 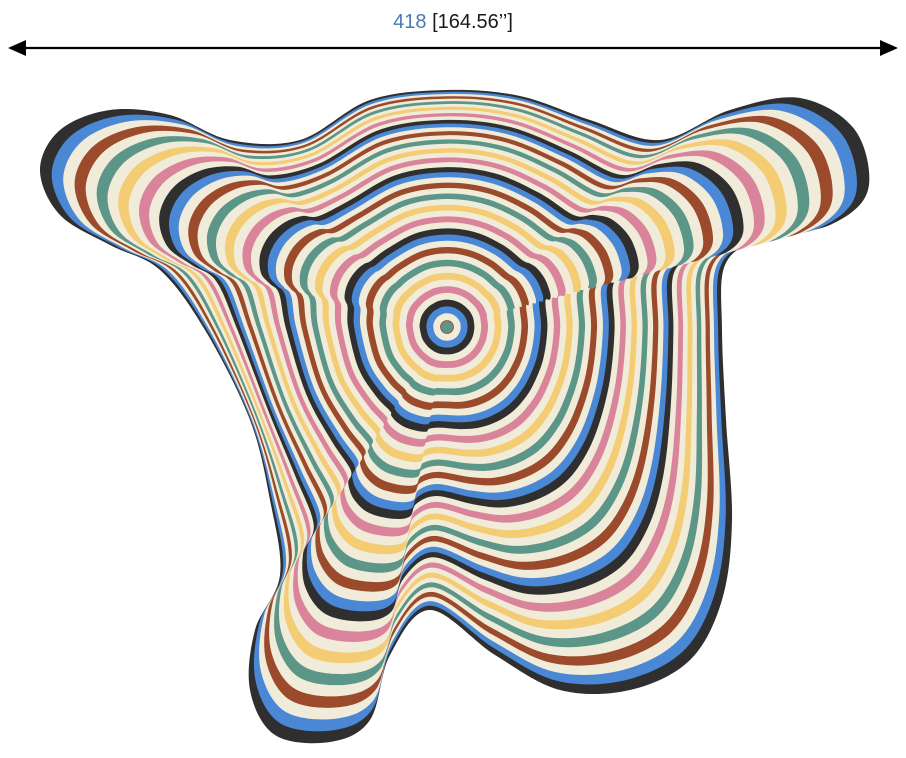 I want to click on rug-center-ring, so click(x=447, y=327).